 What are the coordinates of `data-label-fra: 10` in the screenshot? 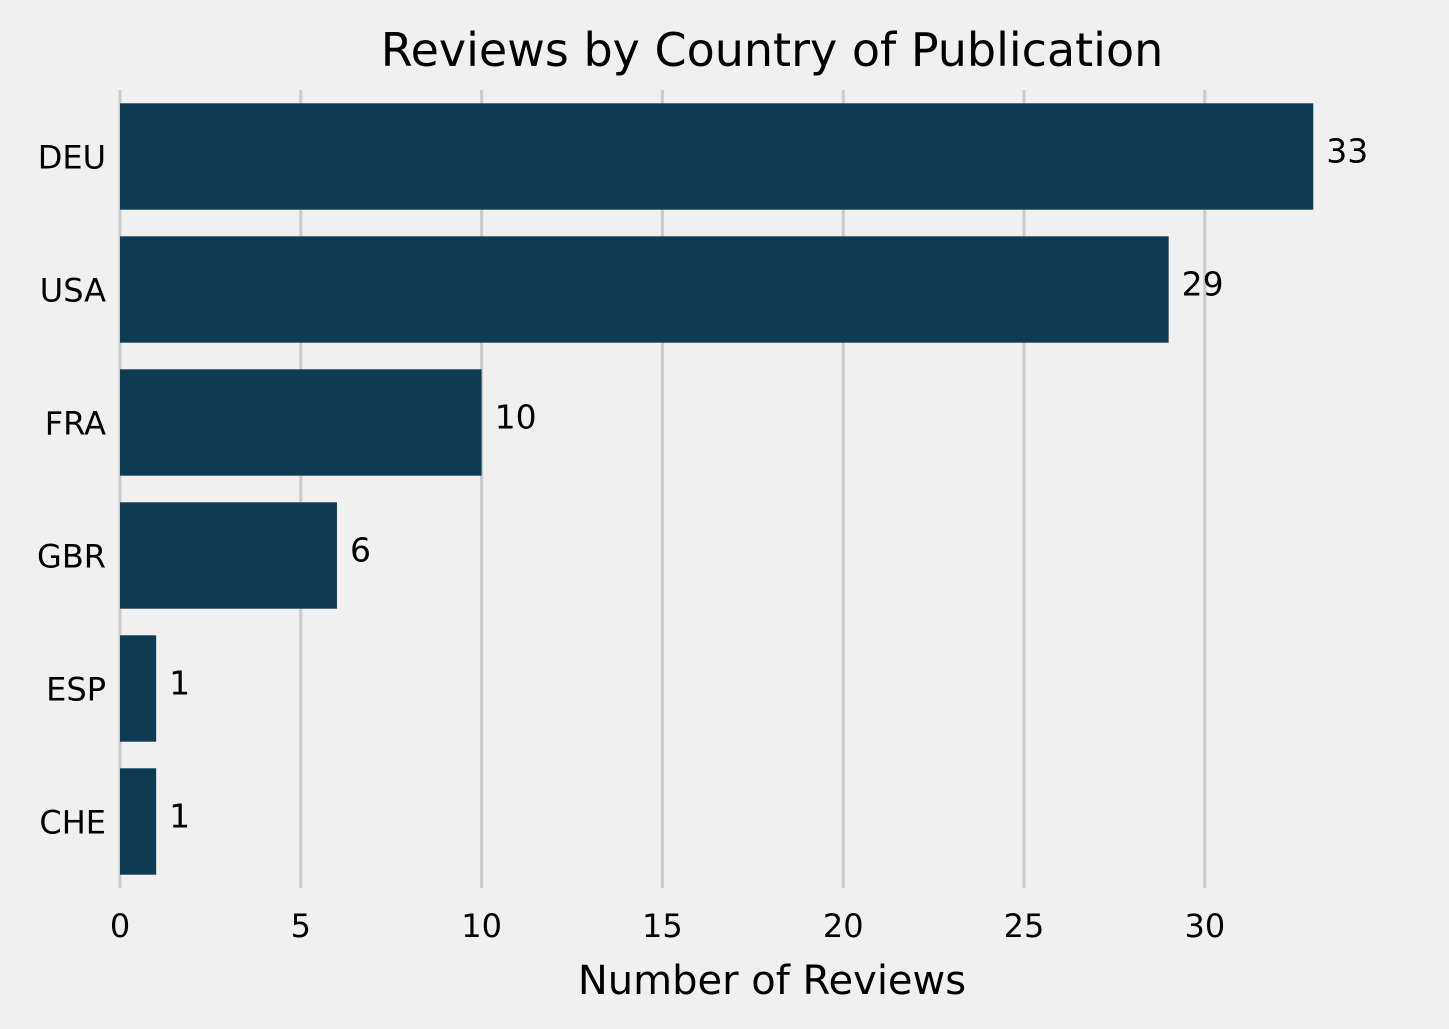 It's located at (516, 417).